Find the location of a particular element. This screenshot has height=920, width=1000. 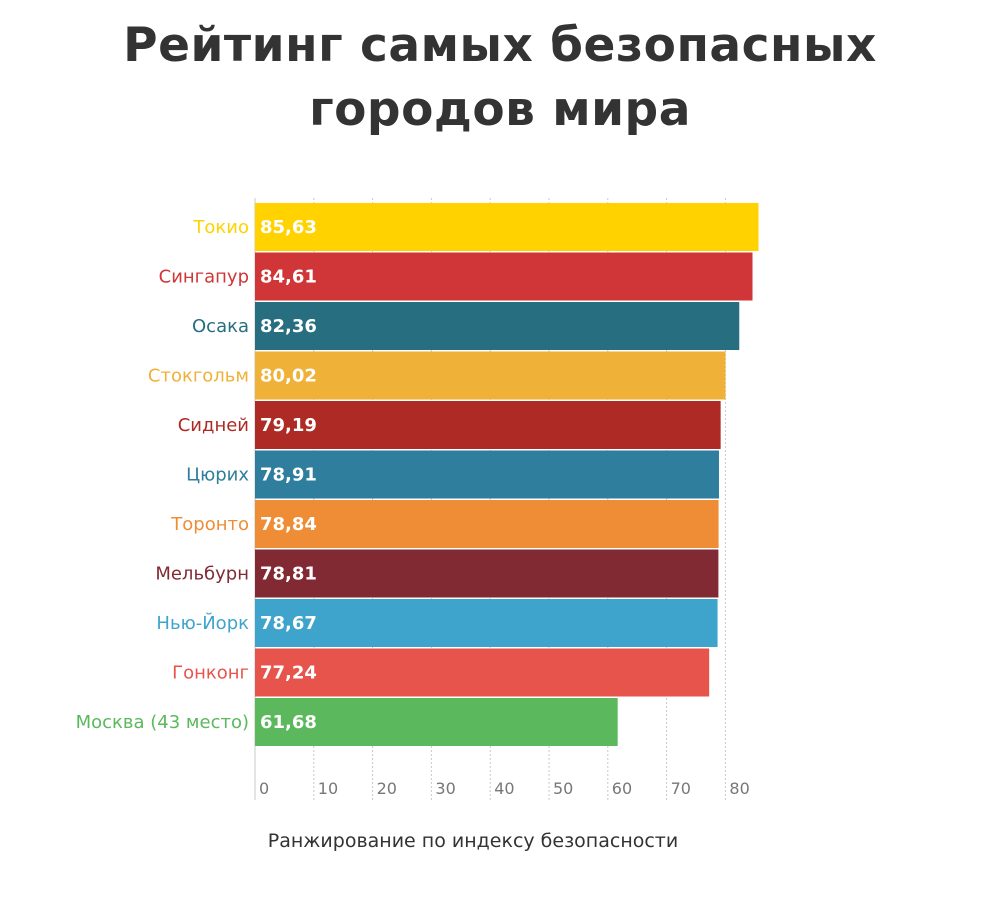

value-label-1: 84,61 is located at coordinates (288, 277).